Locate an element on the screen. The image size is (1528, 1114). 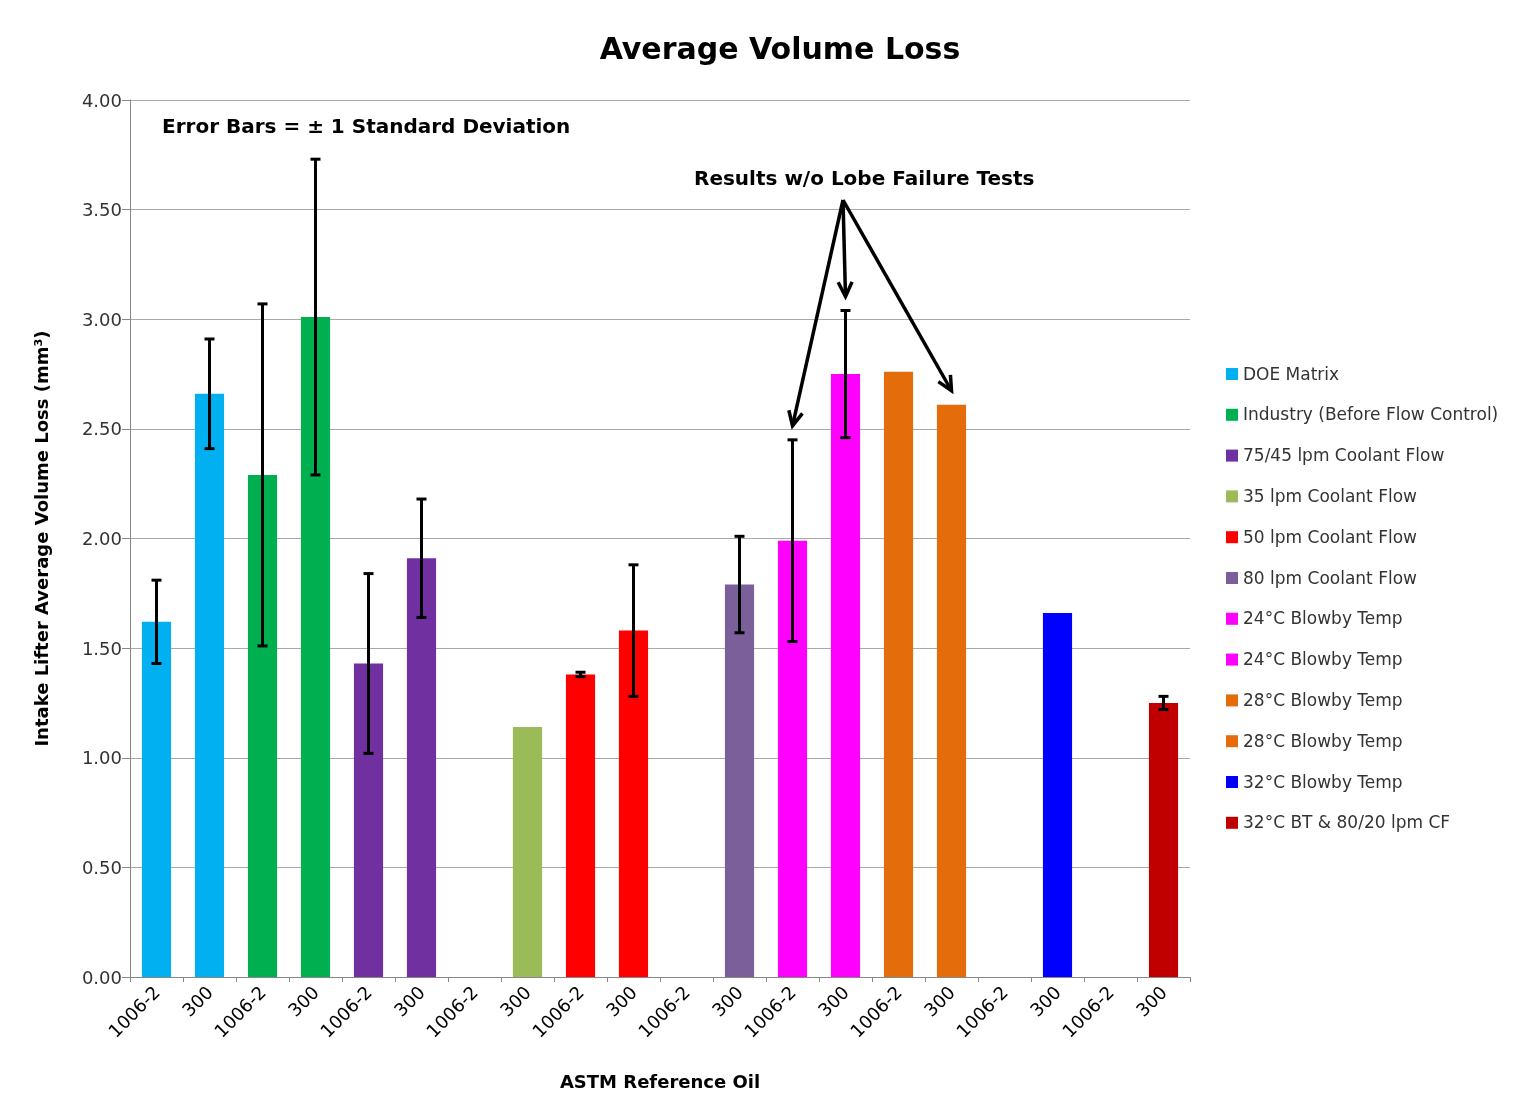
annotation: Error Bars = ± 1 Standard Deviation is located at coordinates (366, 126).